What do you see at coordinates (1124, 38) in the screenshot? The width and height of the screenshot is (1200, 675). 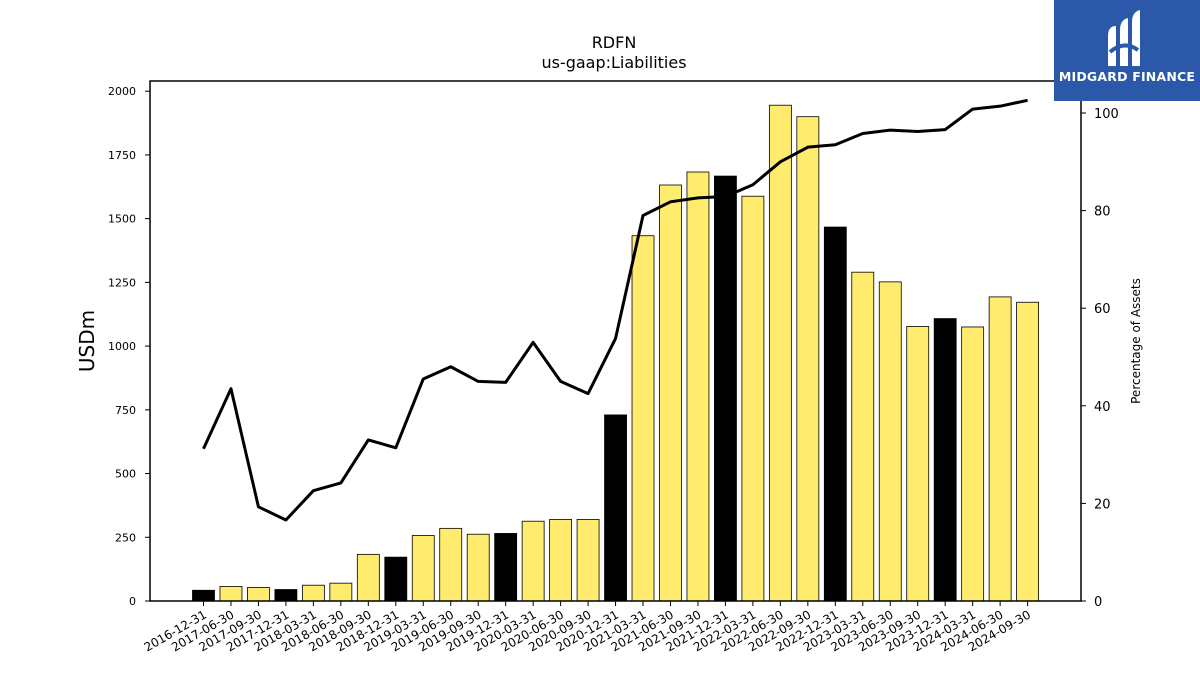 I see `logo-mark-icon` at bounding box center [1124, 38].